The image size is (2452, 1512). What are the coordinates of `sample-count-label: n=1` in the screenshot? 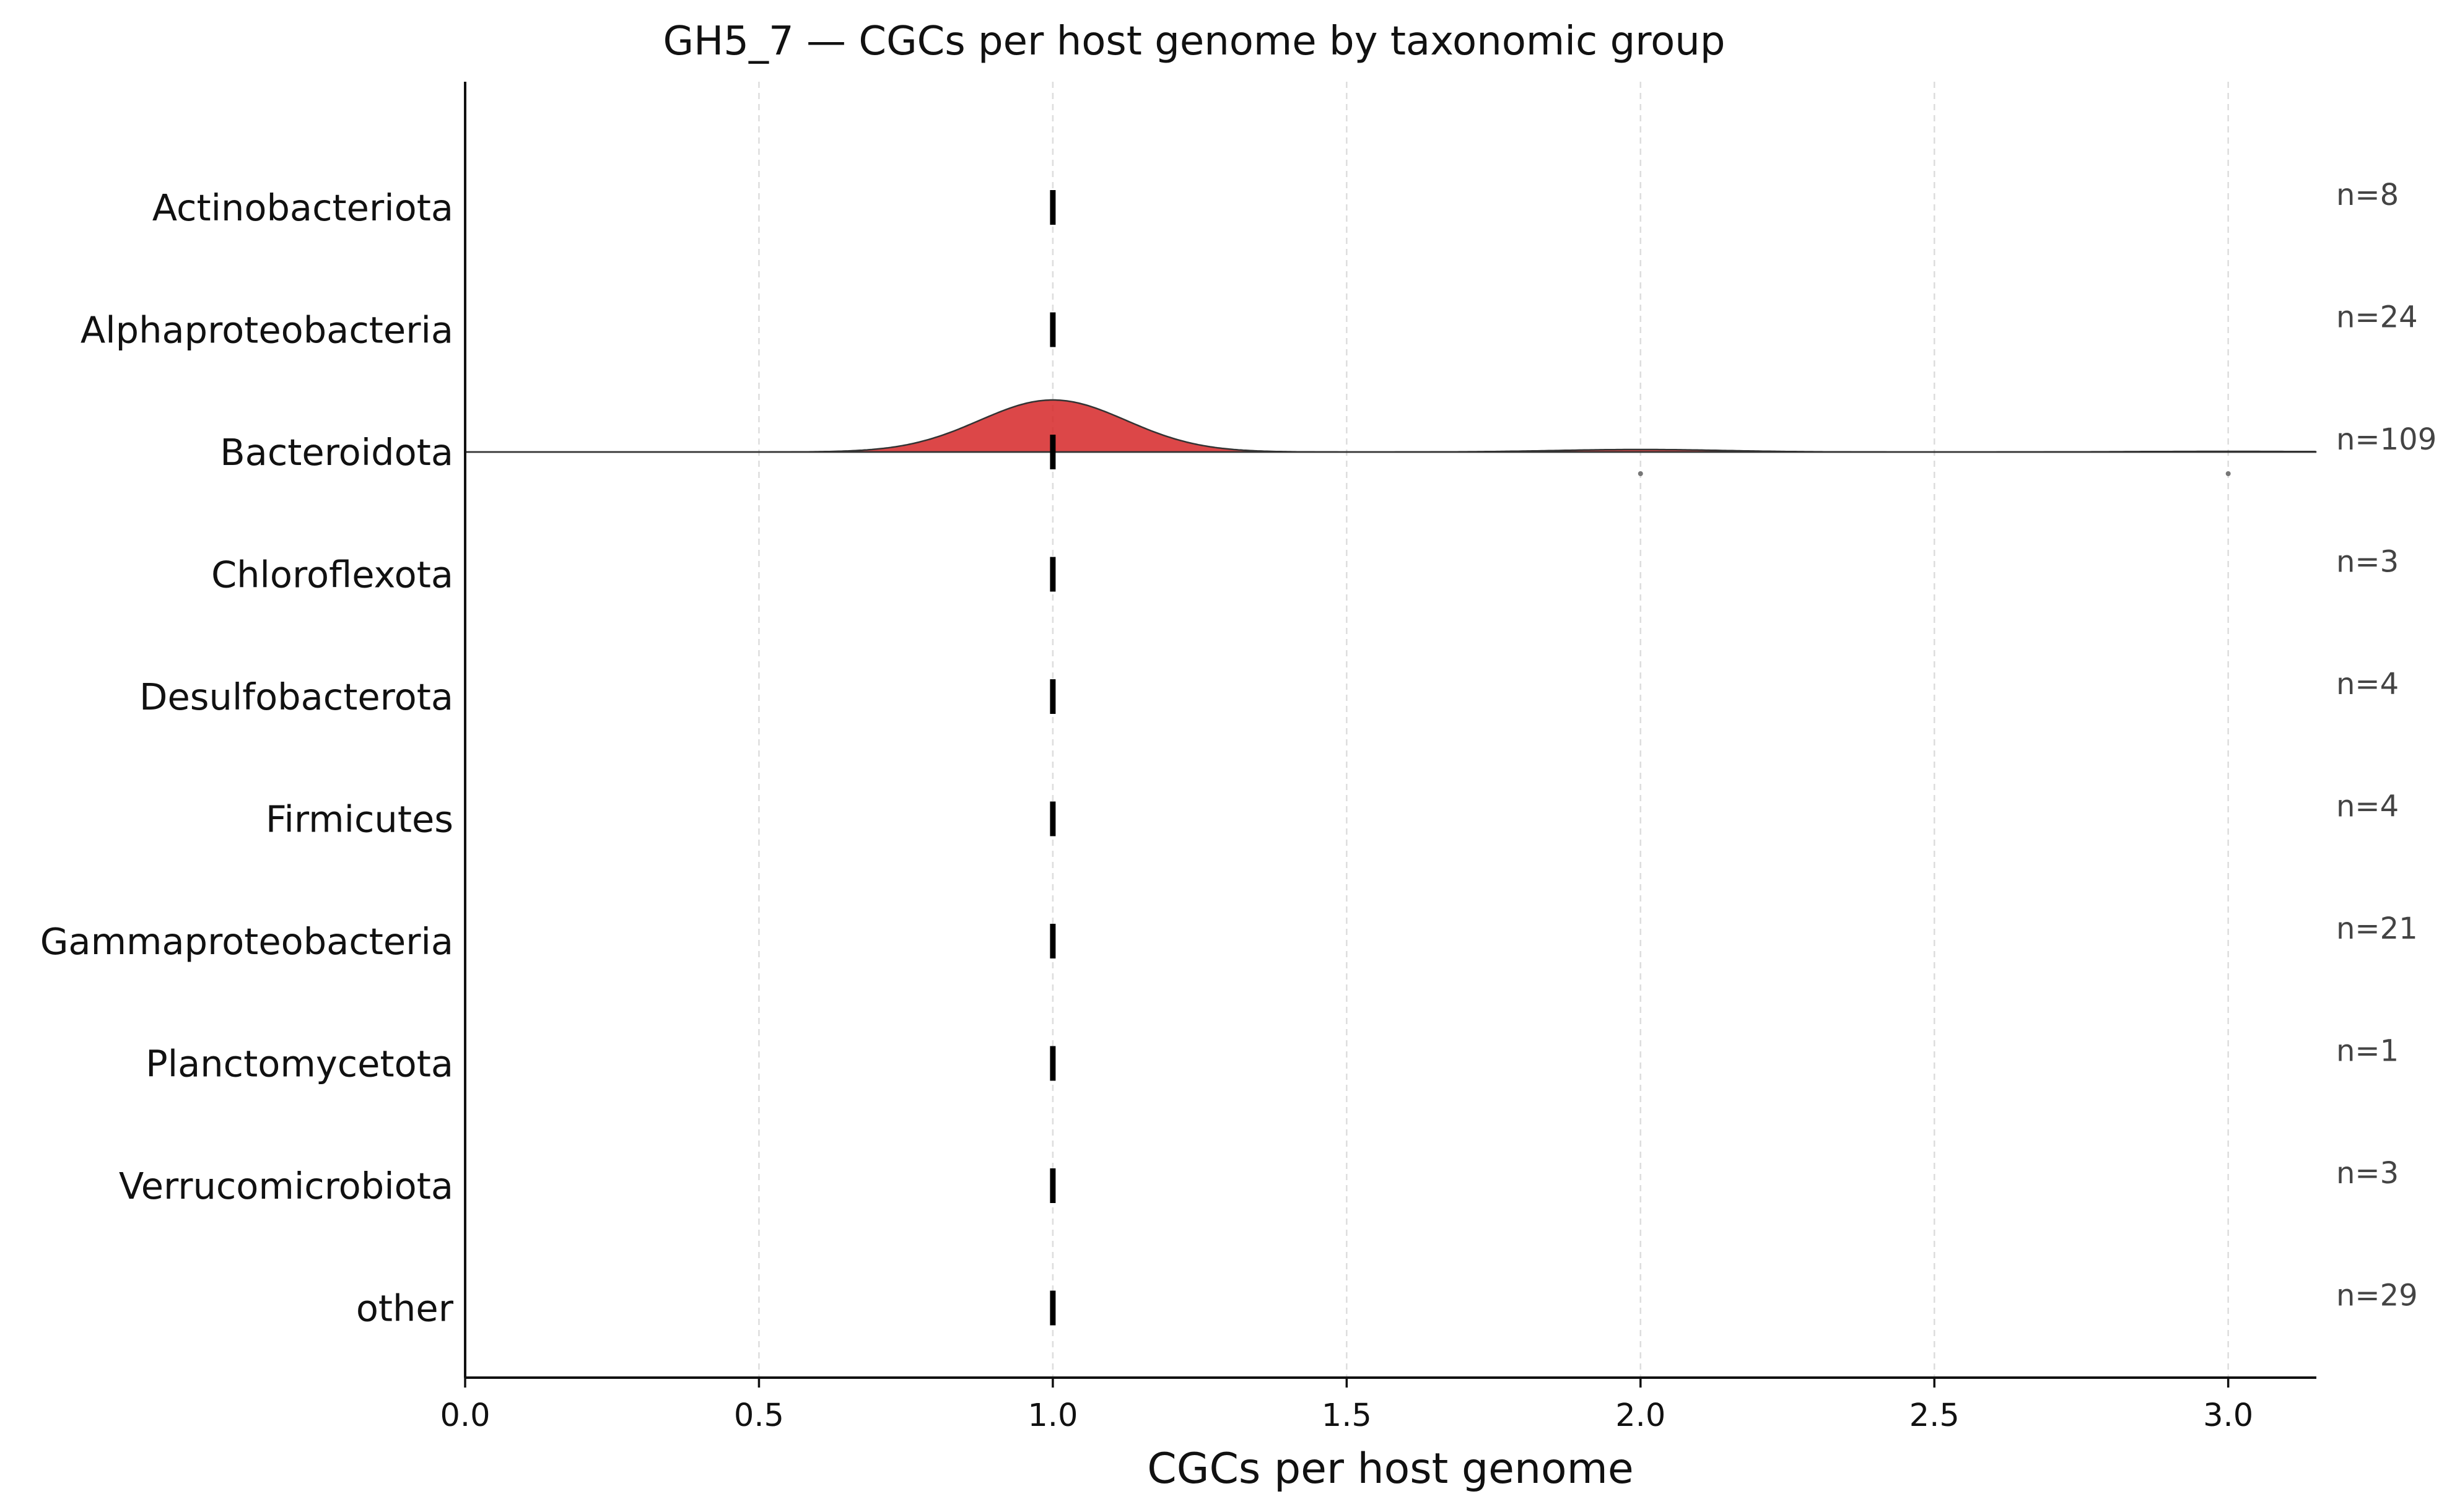 It's located at (2368, 1051).